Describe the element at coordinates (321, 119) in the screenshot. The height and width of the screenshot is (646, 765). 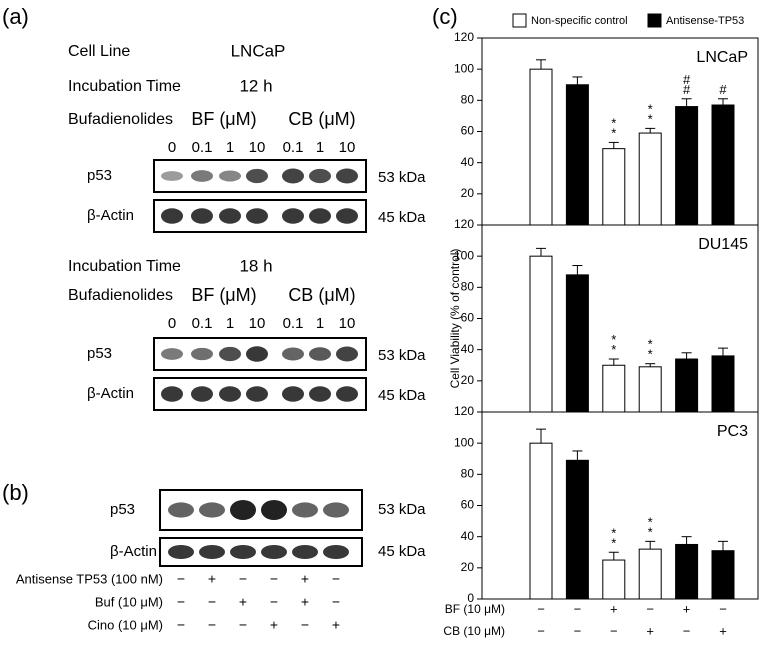
I see `treatment: CB (μM)` at that location.